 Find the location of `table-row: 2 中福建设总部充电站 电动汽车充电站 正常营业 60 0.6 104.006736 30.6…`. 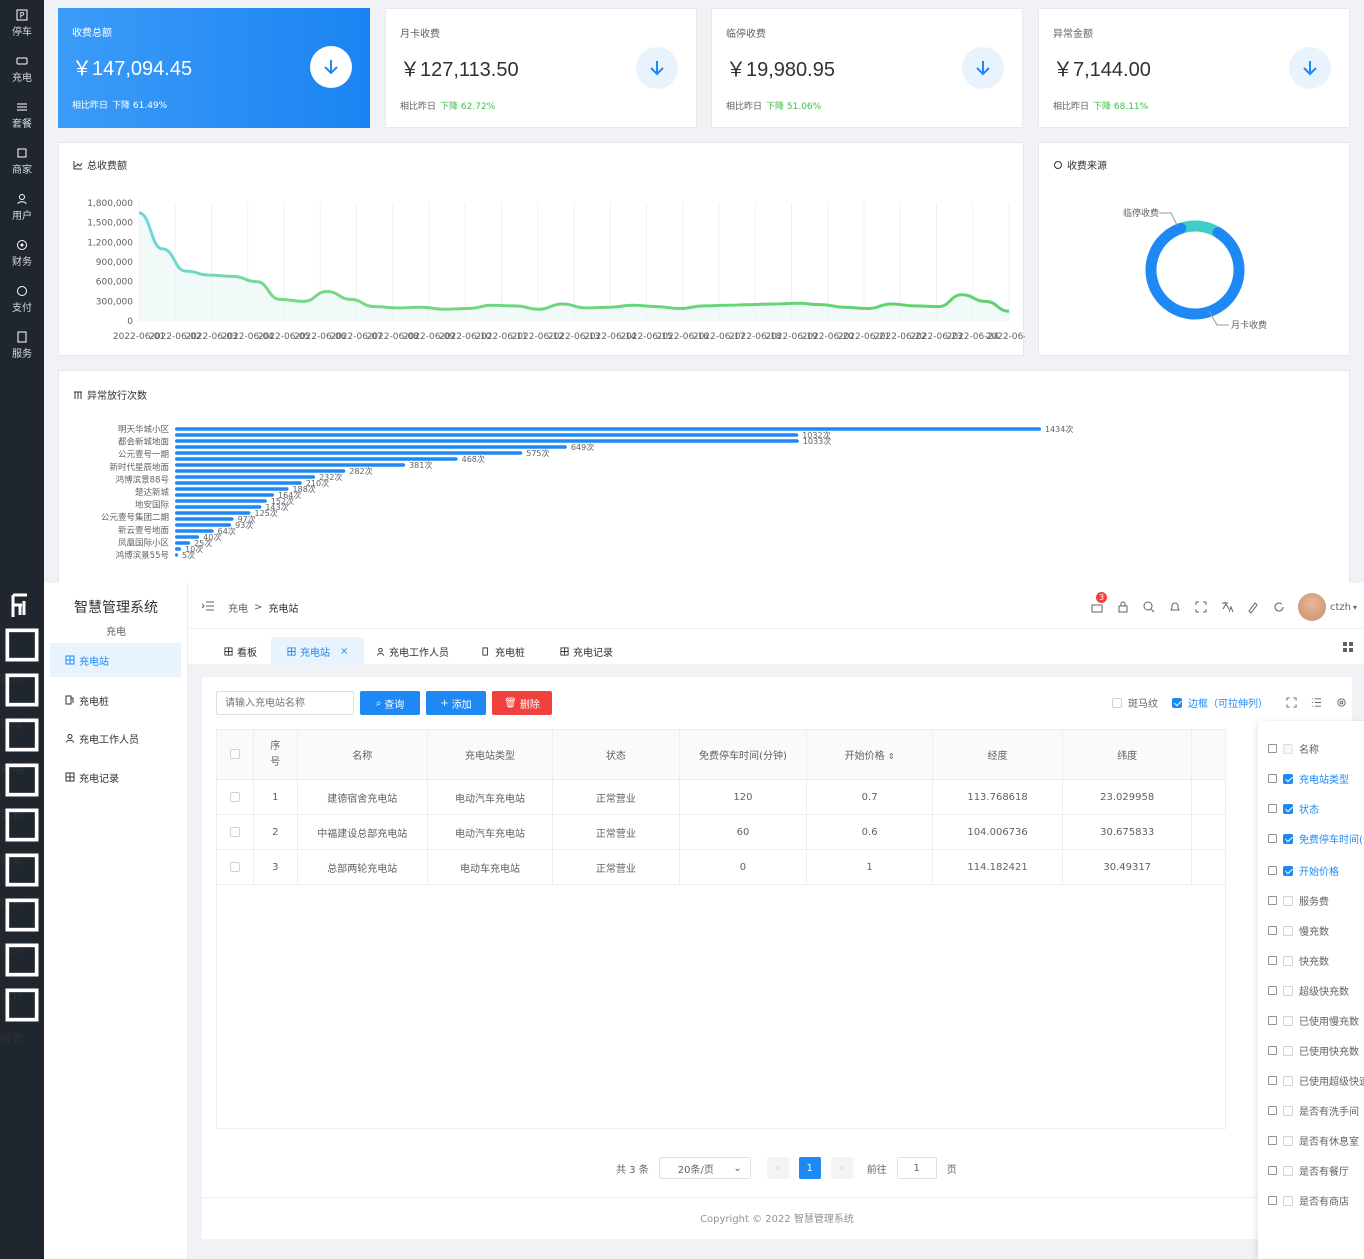

table-row: 2 中福建设总部充电站 电动汽车充电站 正常营业 60 0.6 104.006736 30.6… is located at coordinates (721, 832).